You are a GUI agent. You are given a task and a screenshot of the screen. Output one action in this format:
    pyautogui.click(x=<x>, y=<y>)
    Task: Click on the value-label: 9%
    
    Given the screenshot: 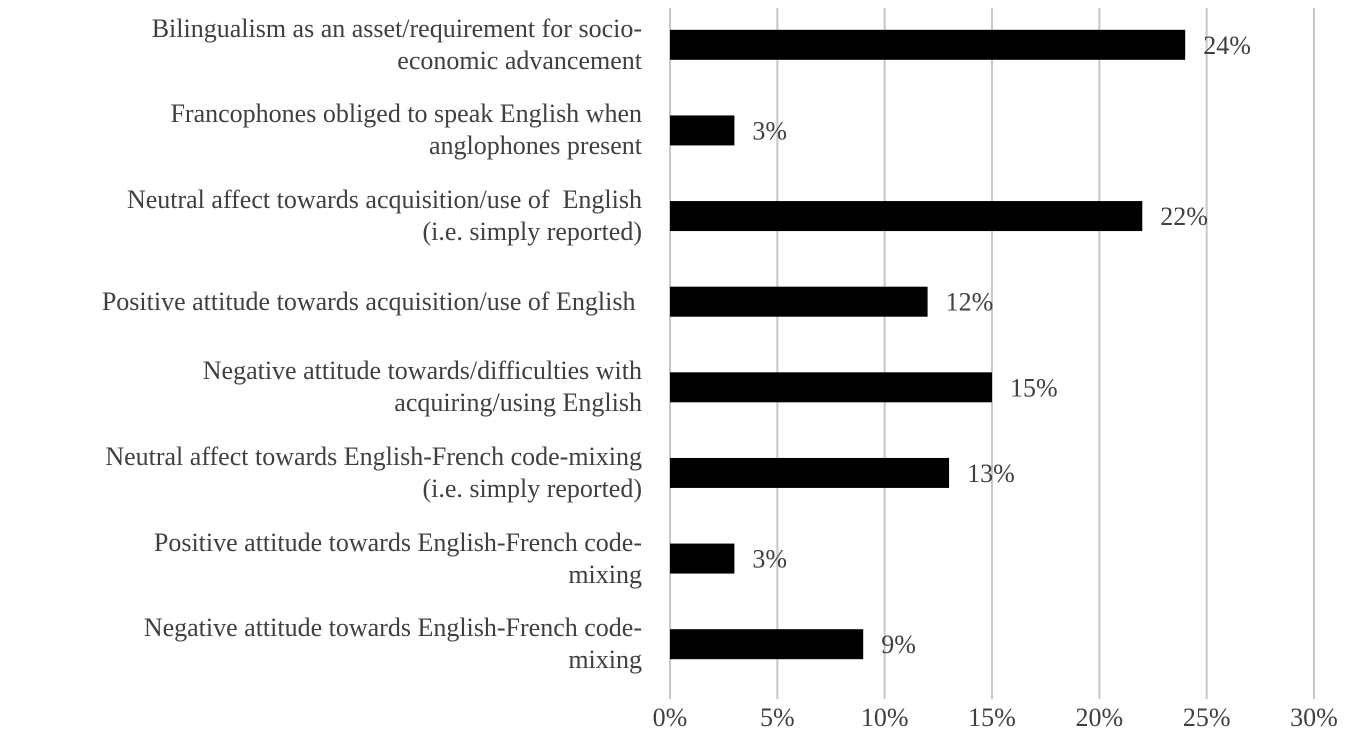 What is the action you would take?
    pyautogui.click(x=898, y=644)
    